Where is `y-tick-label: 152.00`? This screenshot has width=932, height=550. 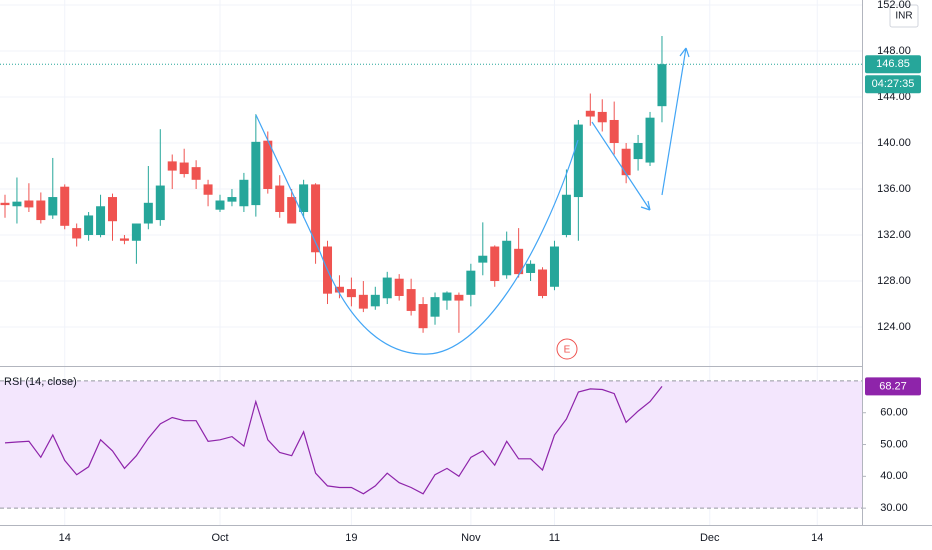
y-tick-label: 152.00 is located at coordinates (894, 5).